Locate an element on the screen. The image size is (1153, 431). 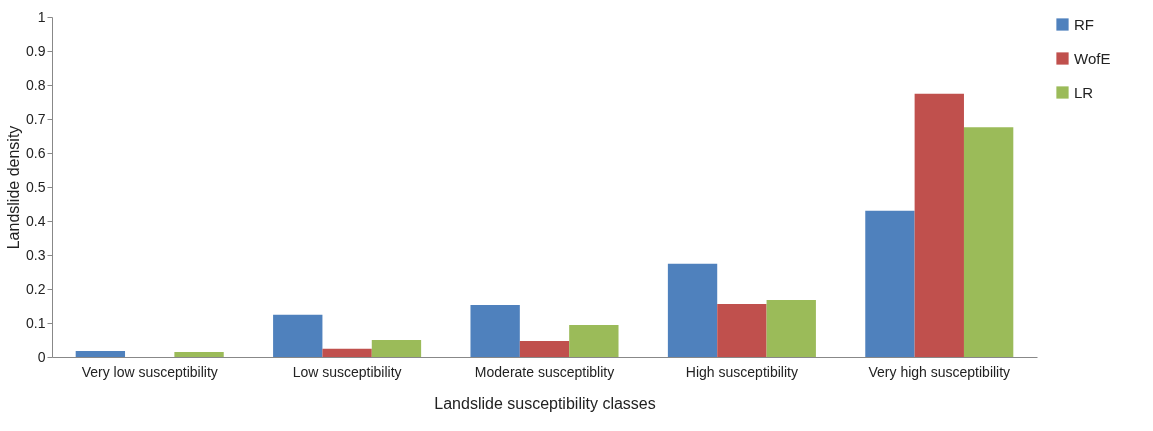
legend-label: LR is located at coordinates (1084, 92).